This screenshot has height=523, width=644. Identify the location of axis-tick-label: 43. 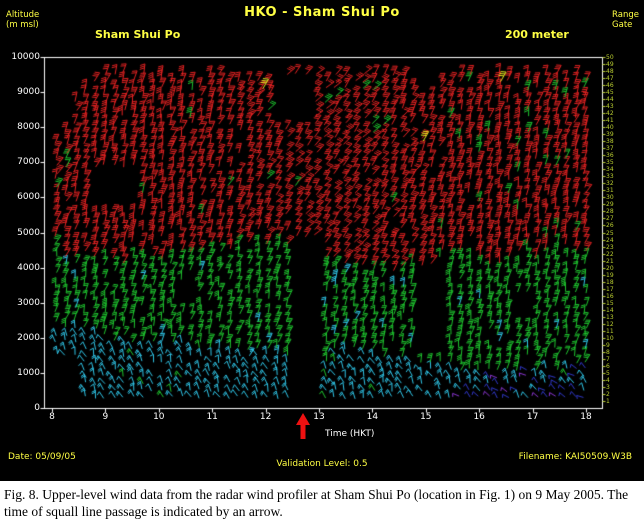
(610, 107).